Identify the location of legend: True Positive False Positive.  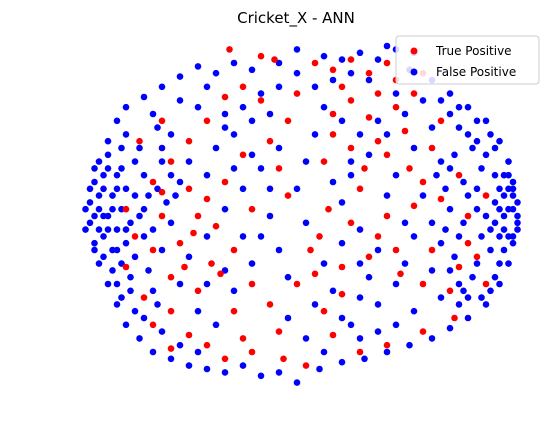
(467, 60).